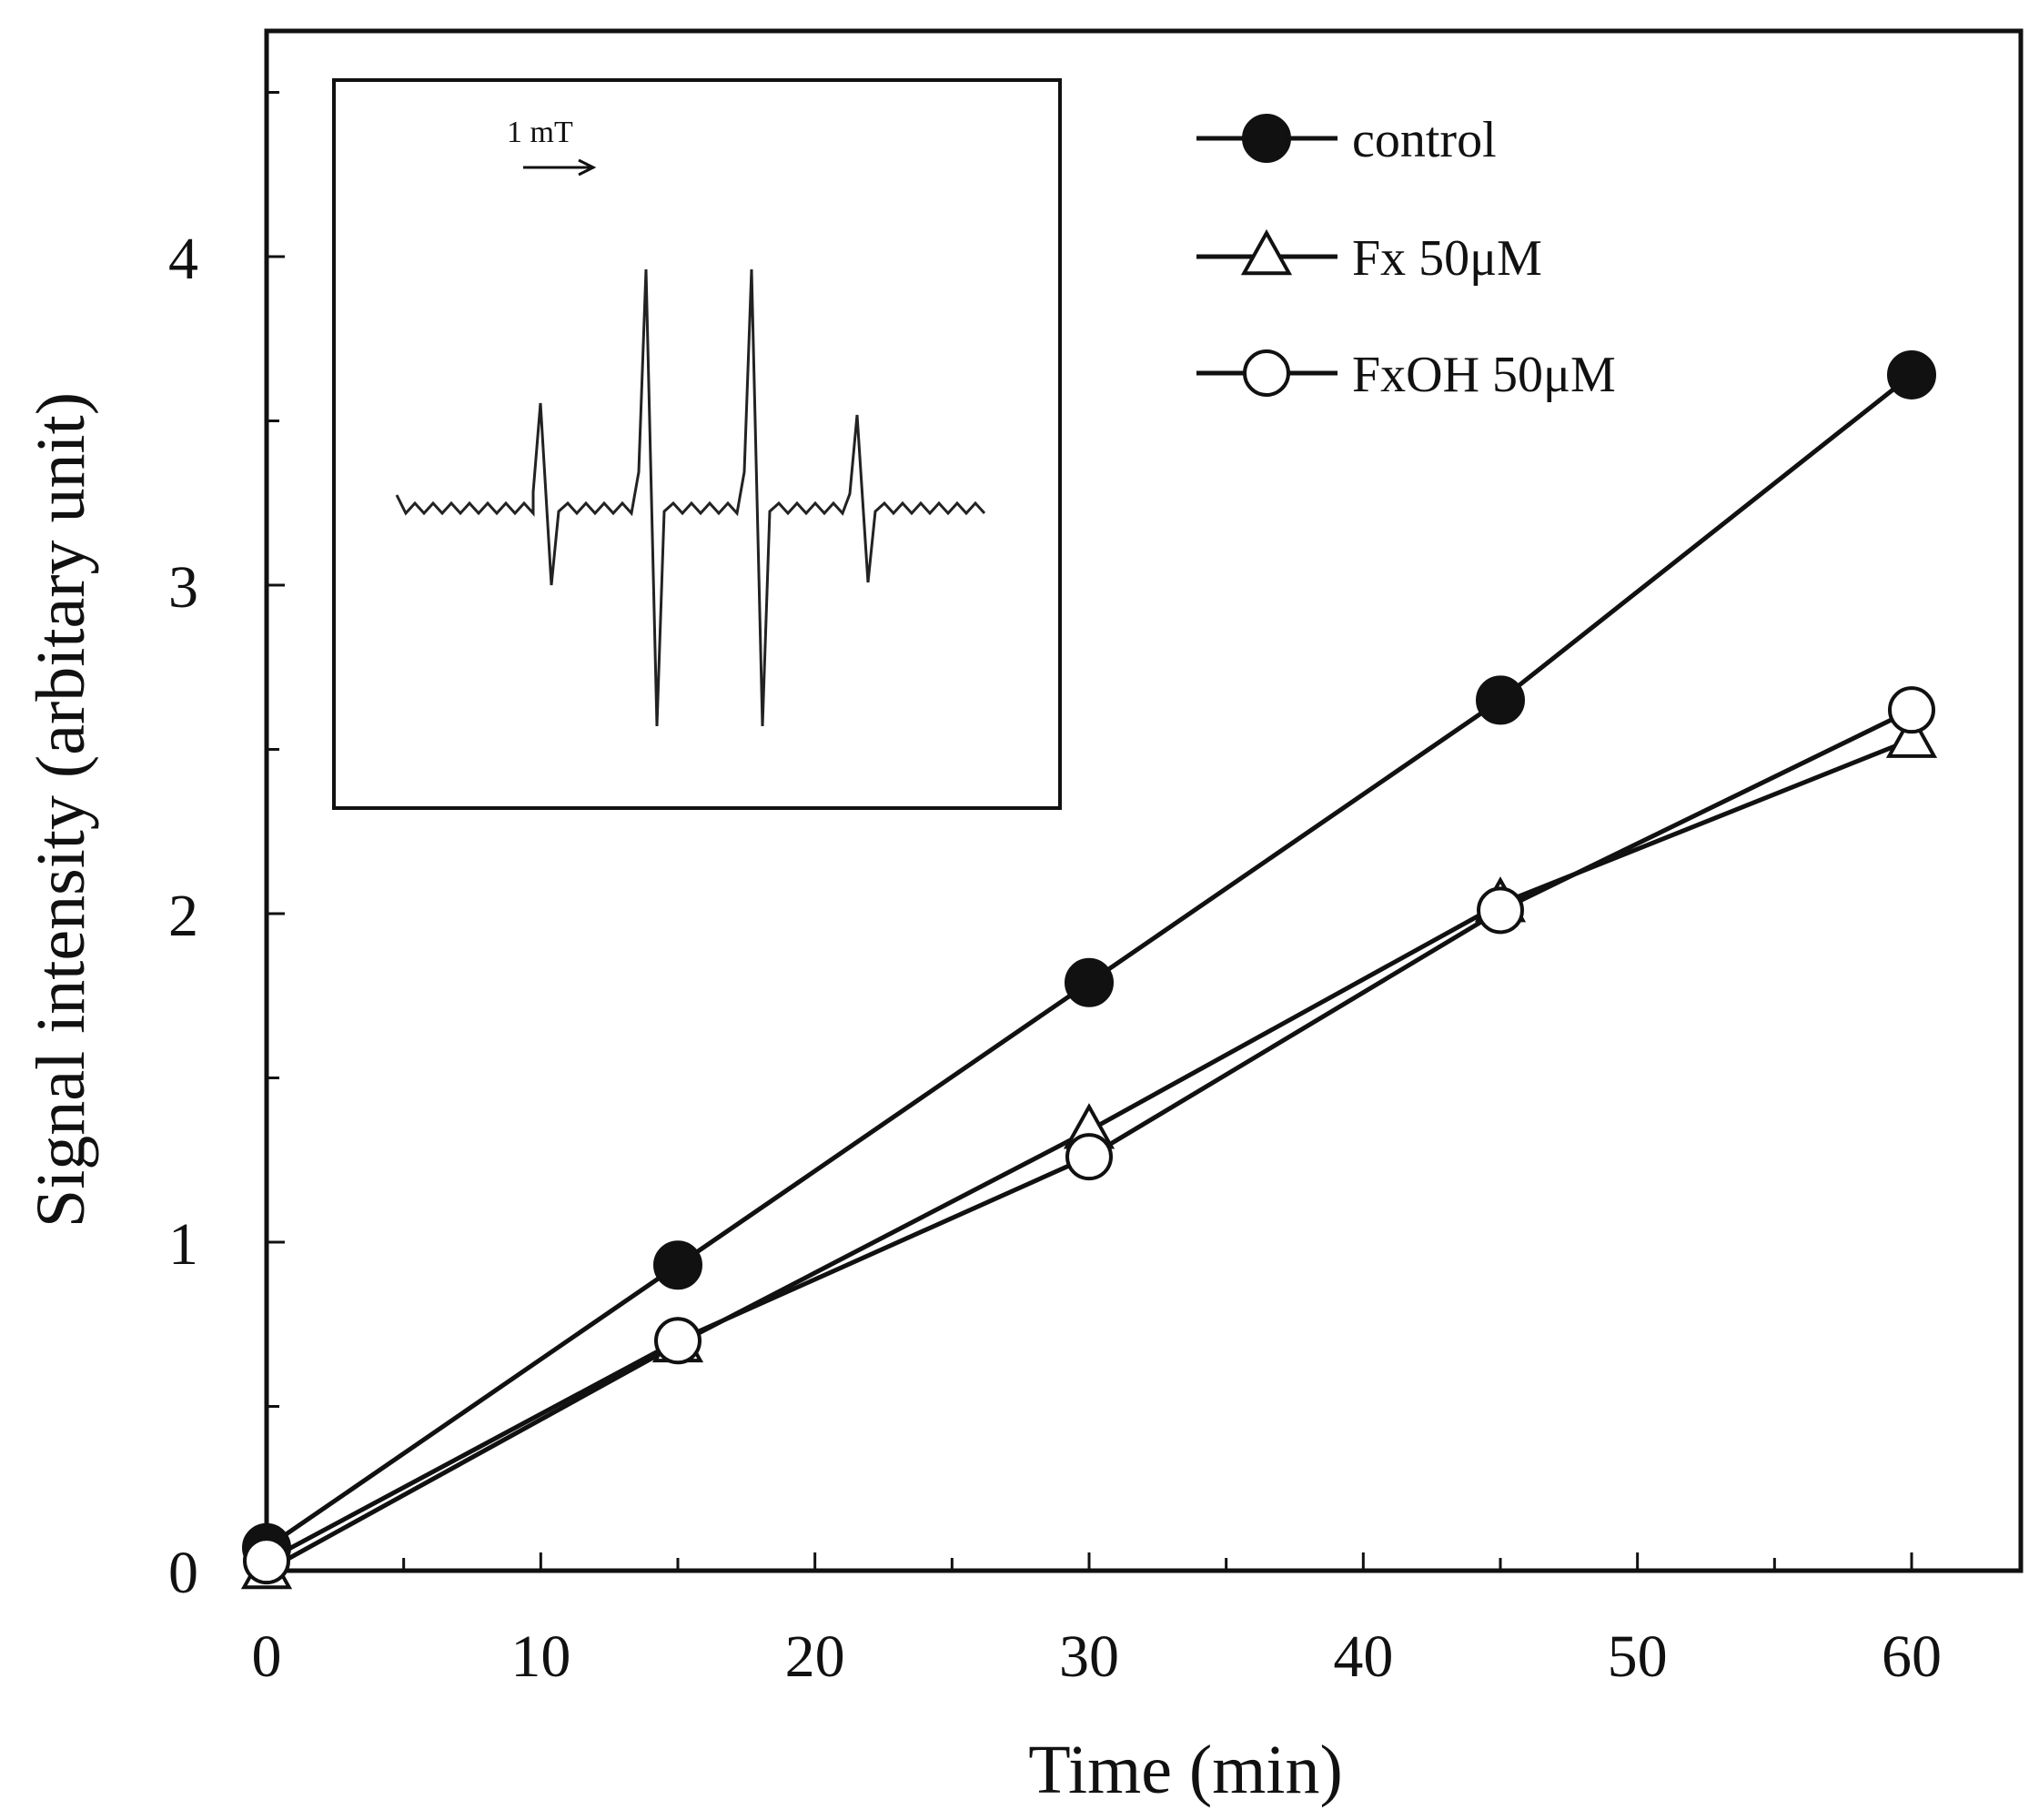  I want to click on legend-label: control, so click(1424, 140).